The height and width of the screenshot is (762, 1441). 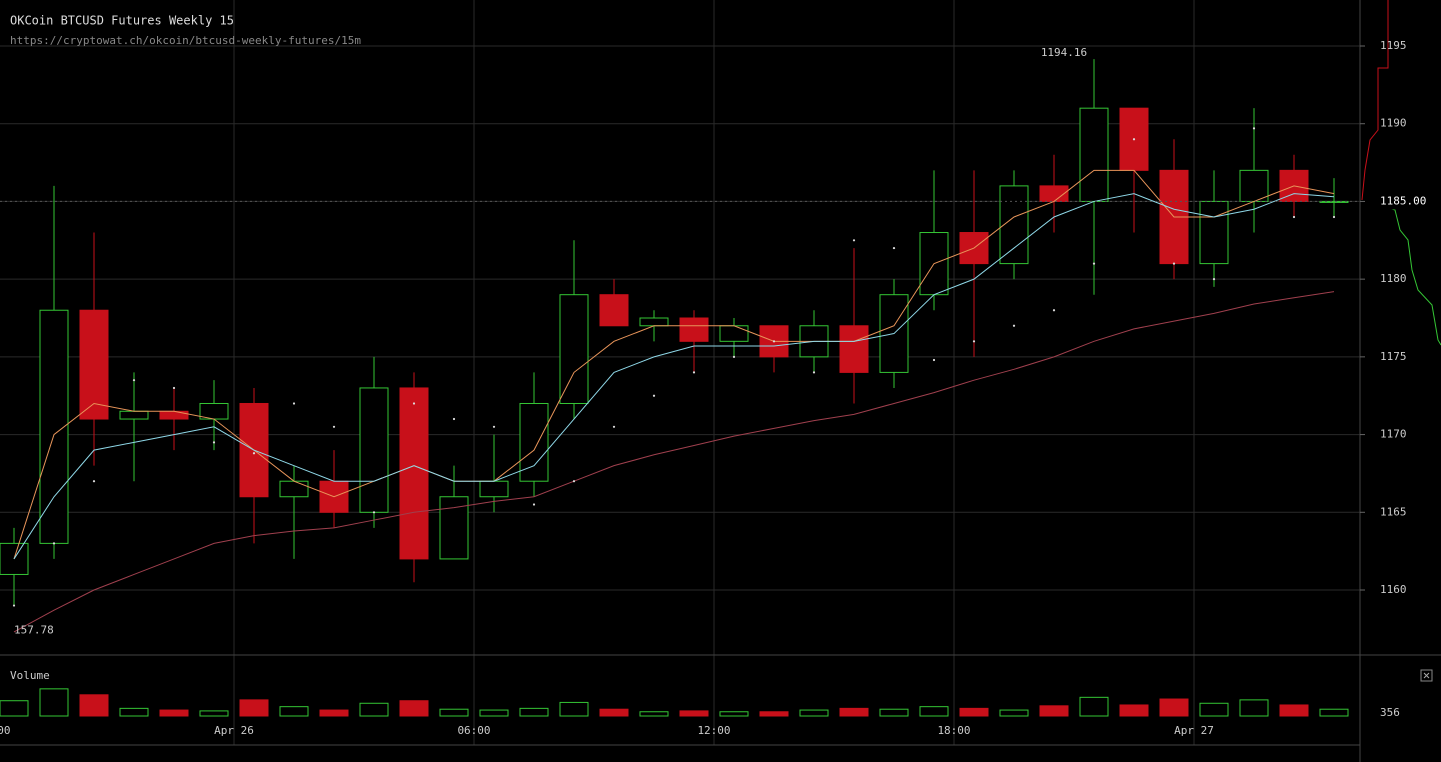 I want to click on y-tick-label: 1195, so click(x=1393, y=45).